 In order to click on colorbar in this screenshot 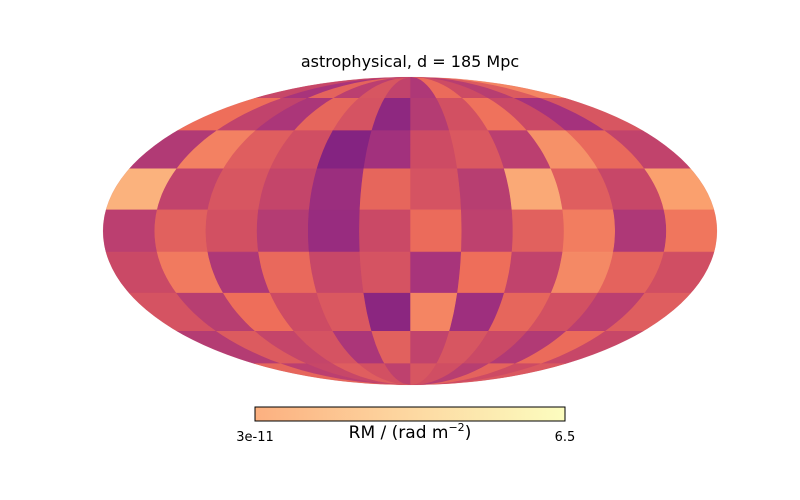, I will do `click(410, 414)`.